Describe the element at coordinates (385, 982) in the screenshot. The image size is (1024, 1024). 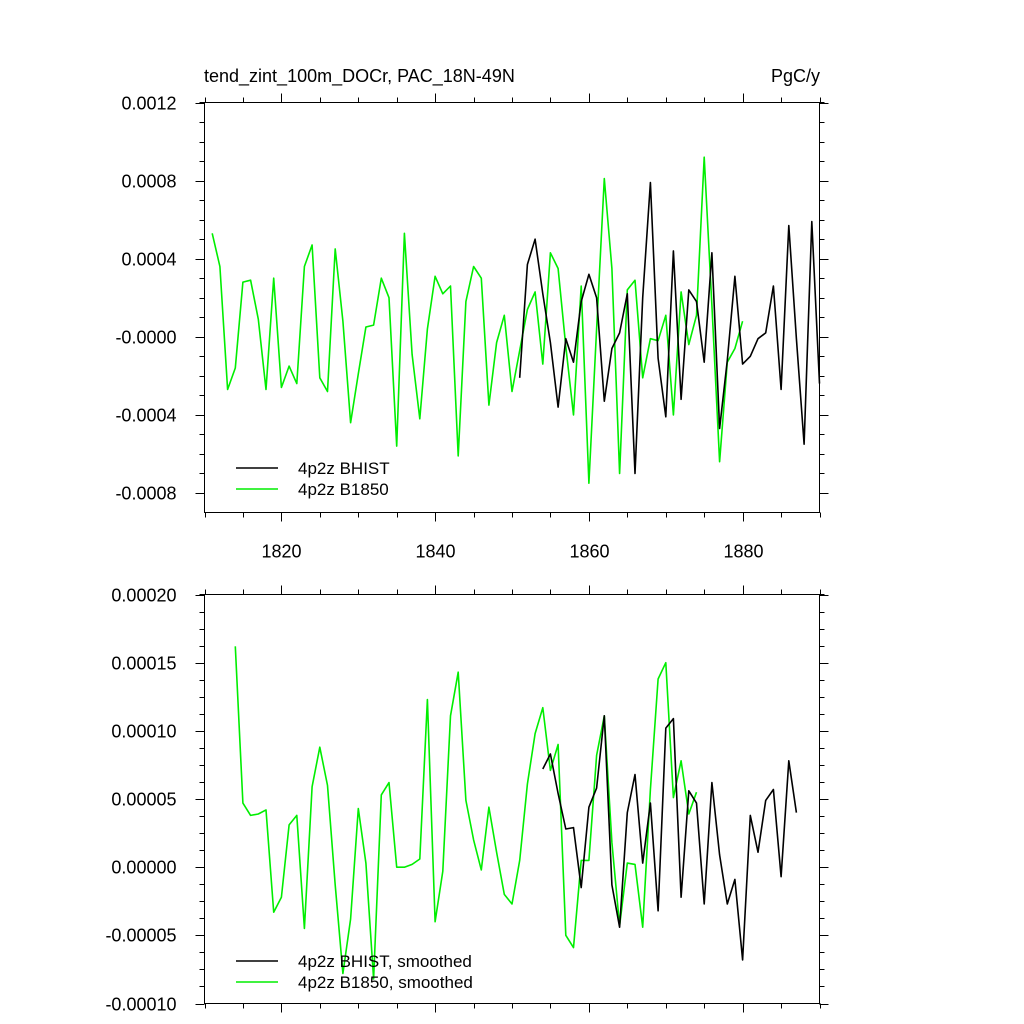
I see `legend-label: 4p2z B1850, smoothed` at that location.